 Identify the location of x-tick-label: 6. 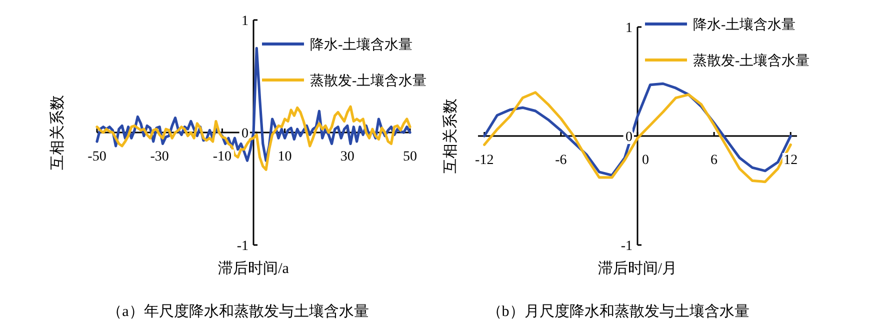
(714, 160).